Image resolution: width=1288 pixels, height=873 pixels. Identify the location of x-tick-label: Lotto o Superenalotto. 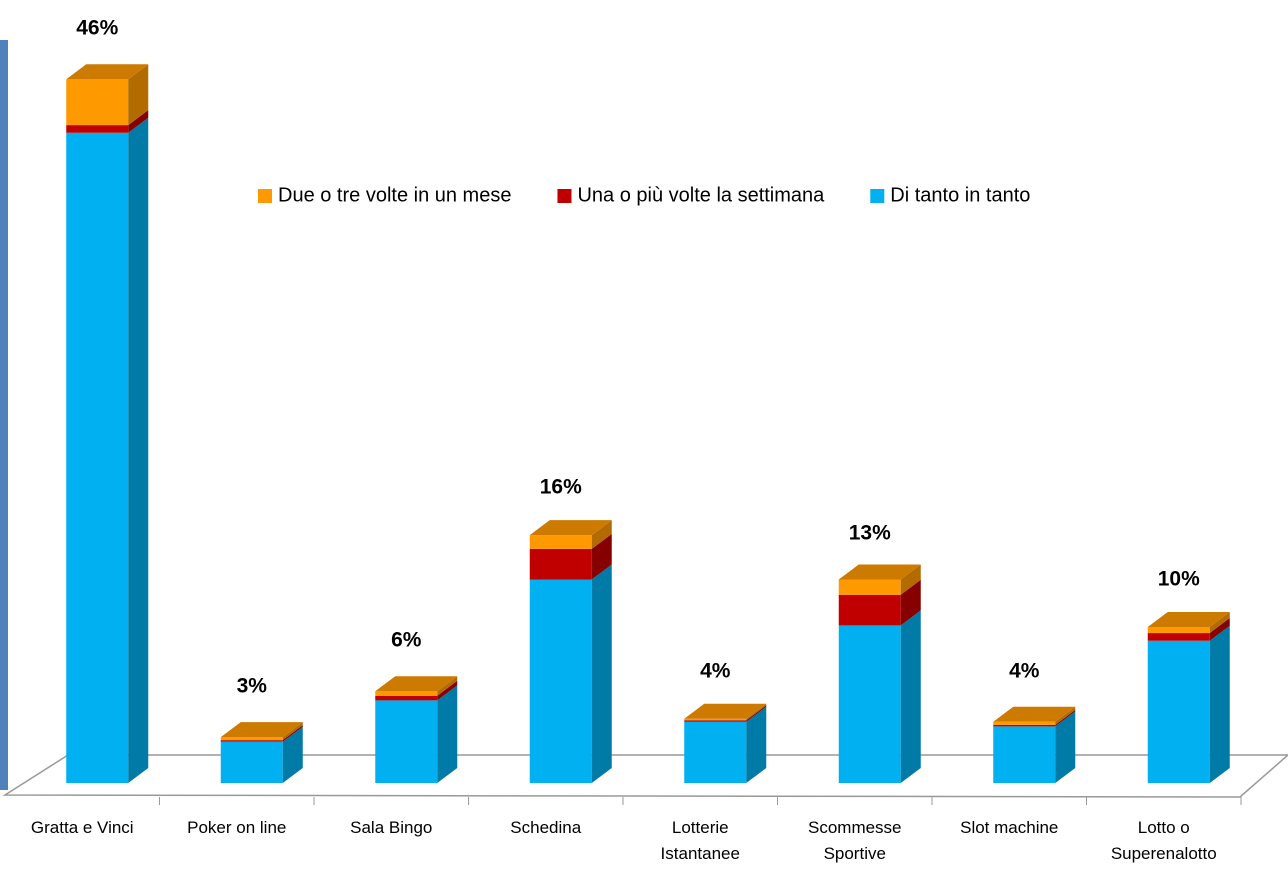
(1163, 840).